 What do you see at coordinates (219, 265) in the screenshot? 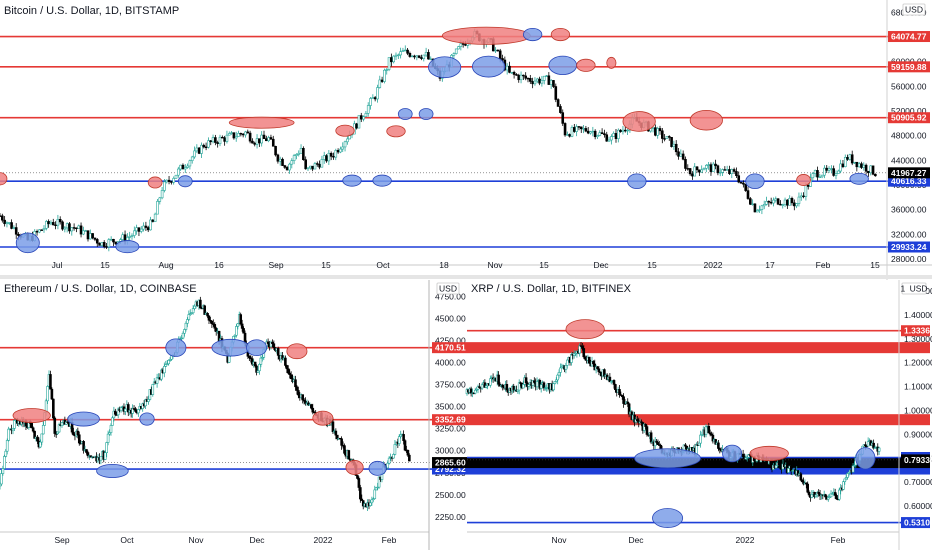
I see `btc-x-tick-label: 16` at bounding box center [219, 265].